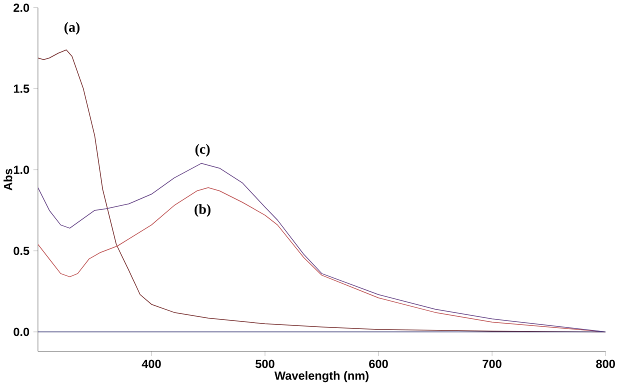 The width and height of the screenshot is (619, 386). I want to click on x-tick-label: 700, so click(492, 364).